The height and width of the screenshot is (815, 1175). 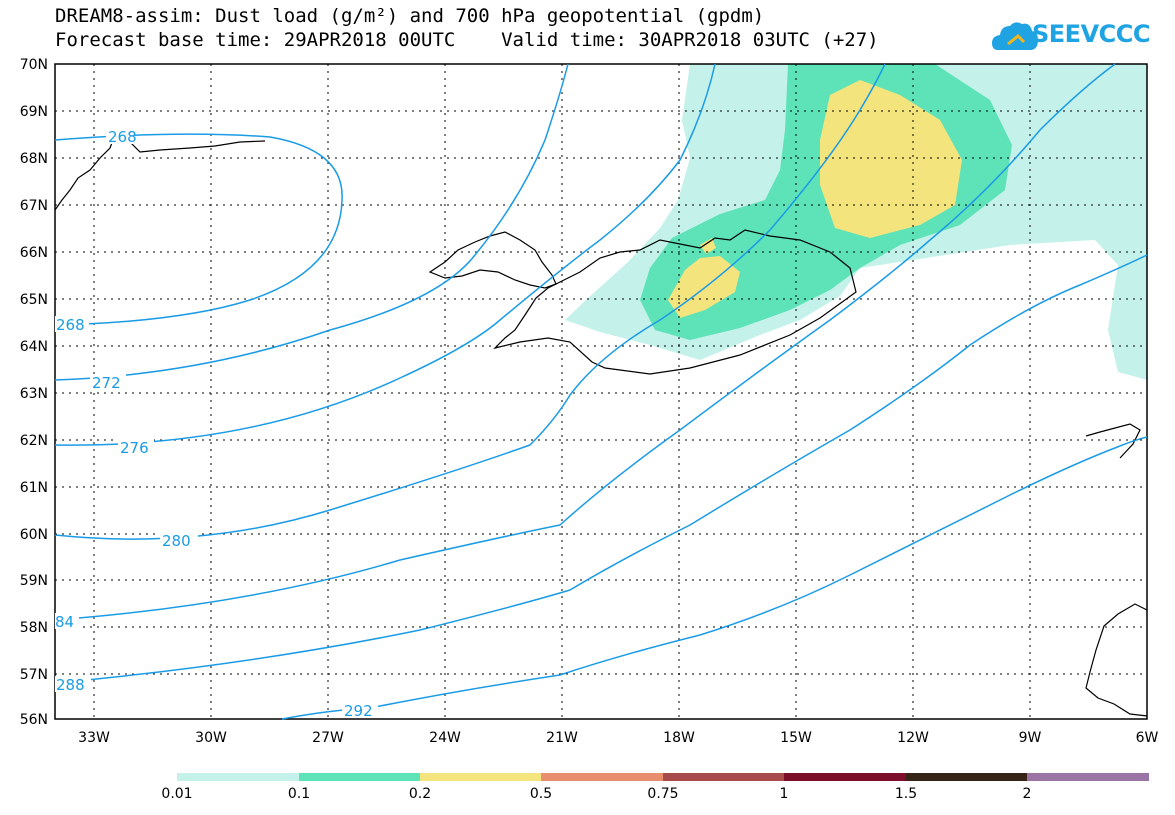 I want to click on lon-label: 9W, so click(x=1030, y=738).